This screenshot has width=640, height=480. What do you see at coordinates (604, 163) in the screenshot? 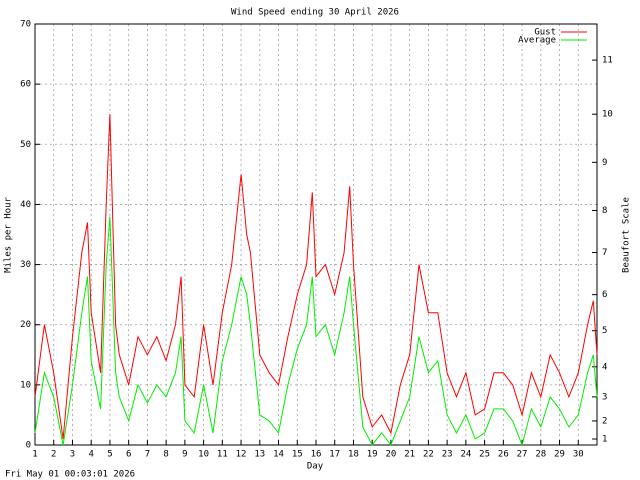
I see `y2-tick-label: 9` at bounding box center [604, 163].